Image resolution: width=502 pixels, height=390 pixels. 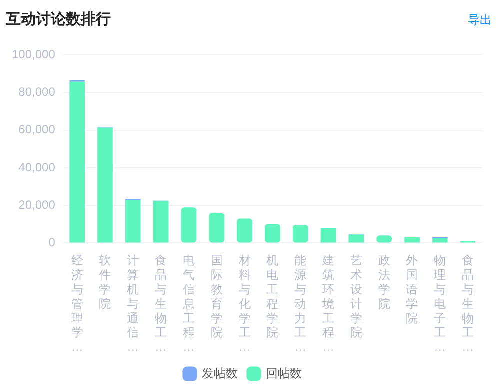 I want to click on x-tick-label: 政法学院, so click(x=384, y=282).